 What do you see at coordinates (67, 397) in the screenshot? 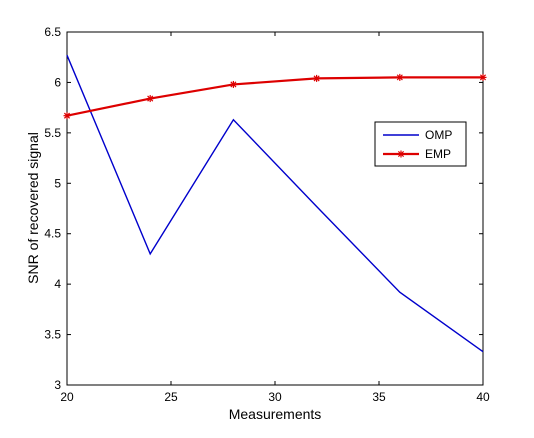
I see `x-tick-label: 20` at bounding box center [67, 397].